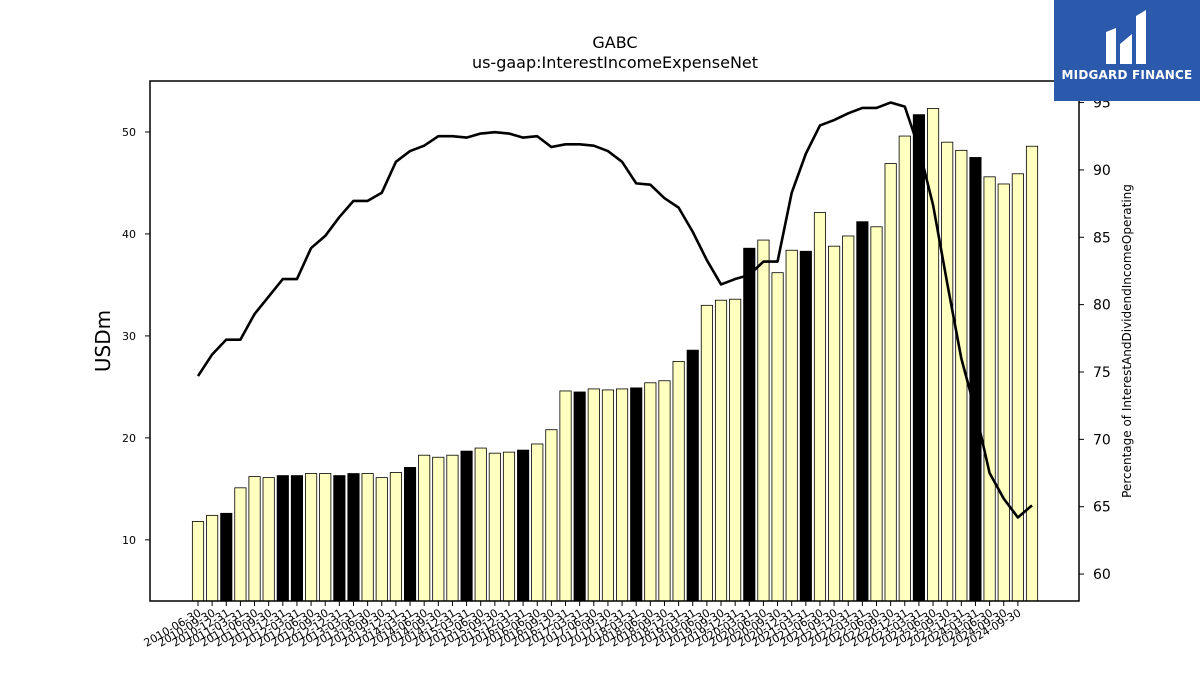  I want to click on y2-tick-label: 70, so click(1102, 440).